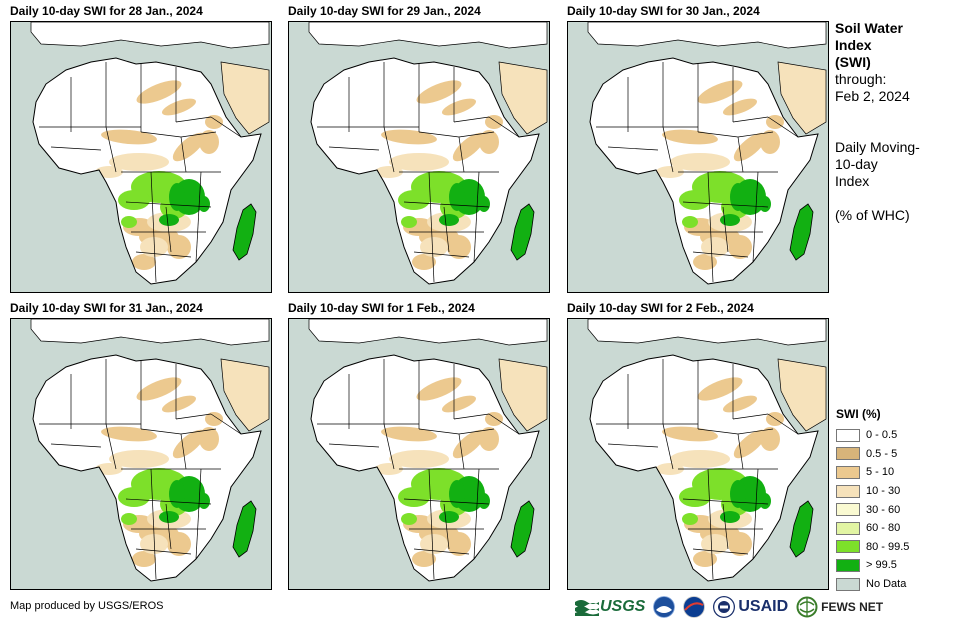  Describe the element at coordinates (872, 87) in the screenshot. I see `through-date: through: Feb 2, 2024` at that location.